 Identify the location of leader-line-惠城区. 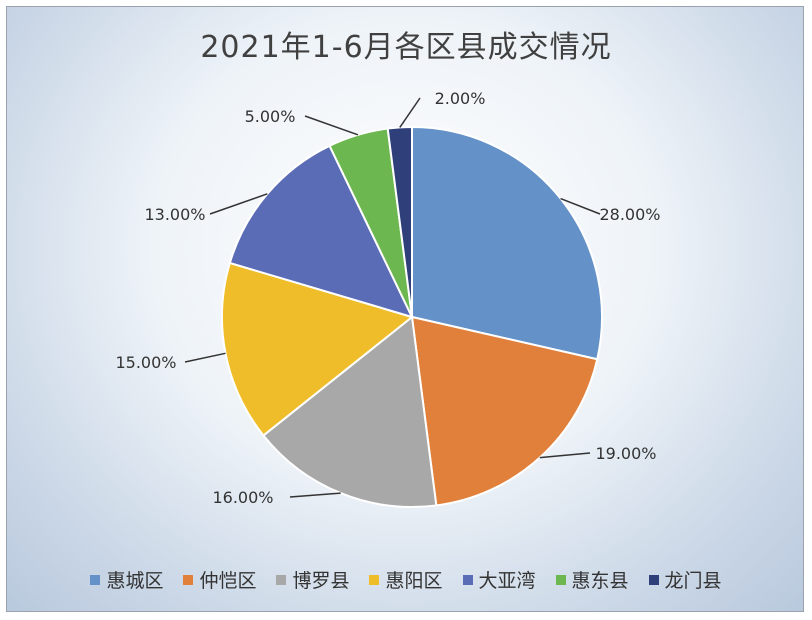
(580, 206).